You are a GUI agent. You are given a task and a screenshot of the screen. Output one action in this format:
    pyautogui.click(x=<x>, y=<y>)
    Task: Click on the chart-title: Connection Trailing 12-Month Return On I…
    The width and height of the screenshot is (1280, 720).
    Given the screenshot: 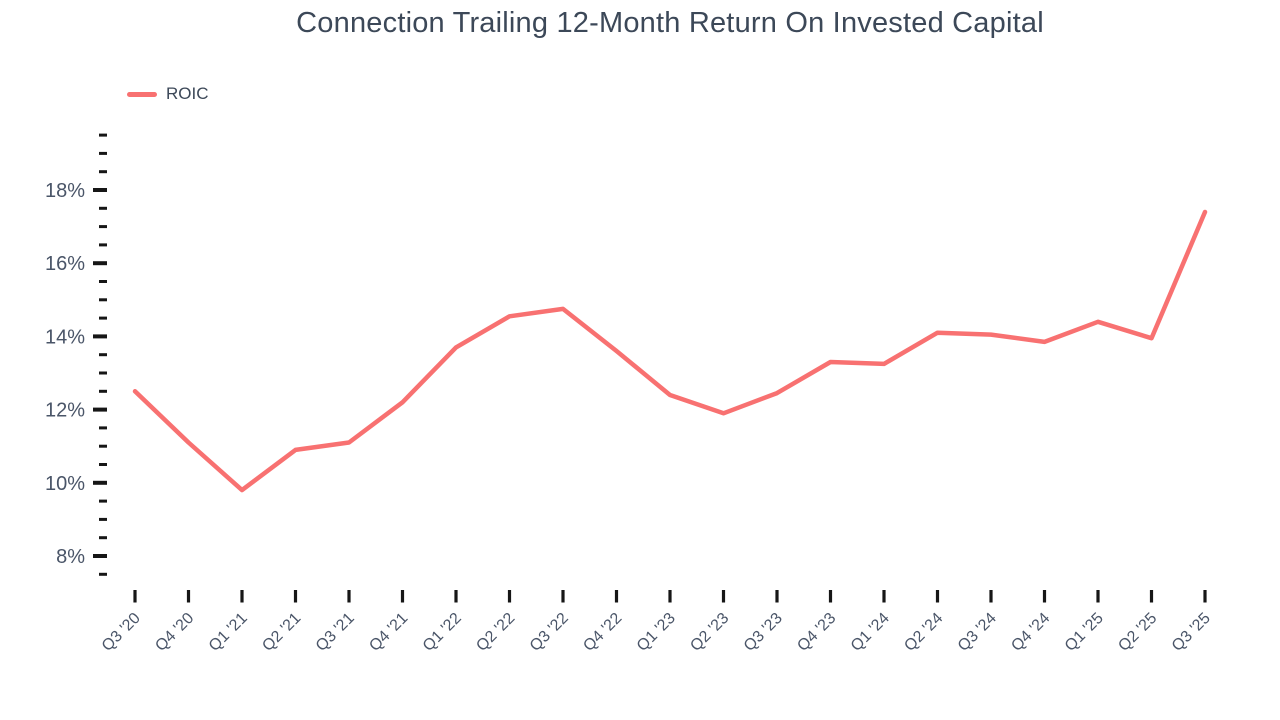 What is the action you would take?
    pyautogui.click(x=670, y=23)
    